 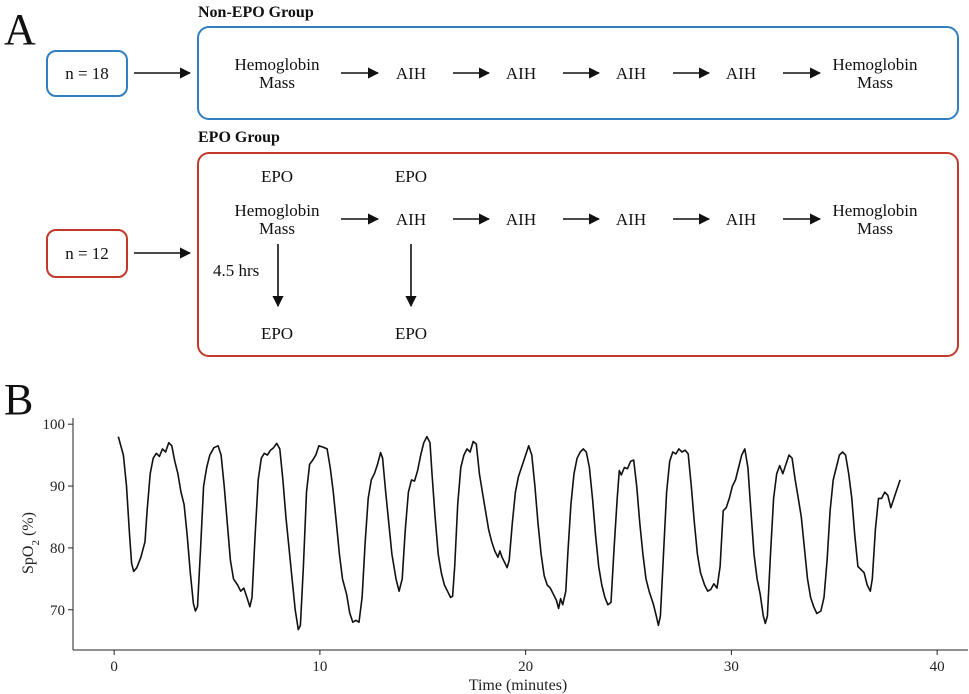 I want to click on x-tick-label-40: 40, so click(x=937, y=667).